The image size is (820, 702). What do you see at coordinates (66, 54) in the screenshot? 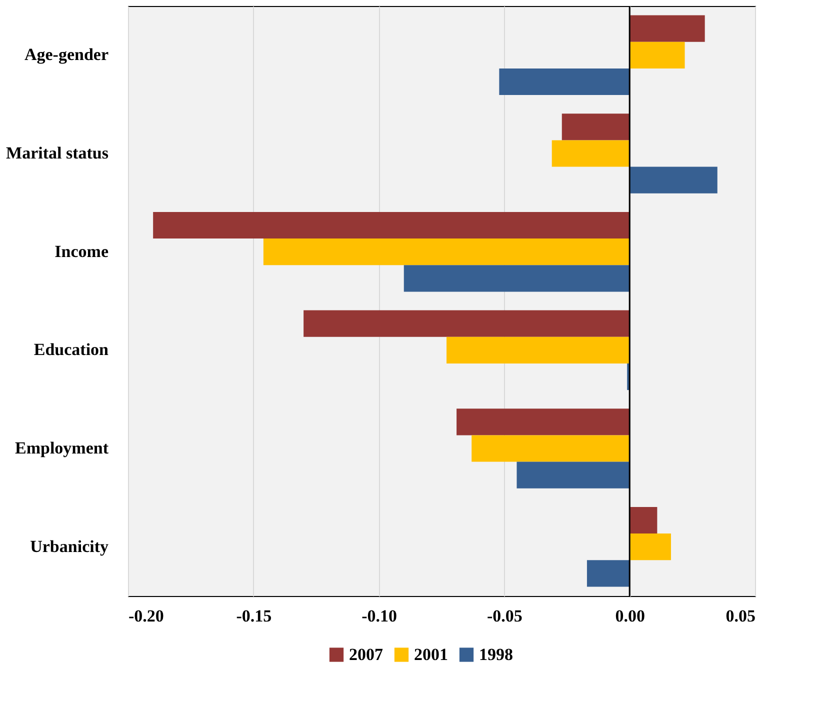
I see `y-tick-label: Age-gender` at bounding box center [66, 54].